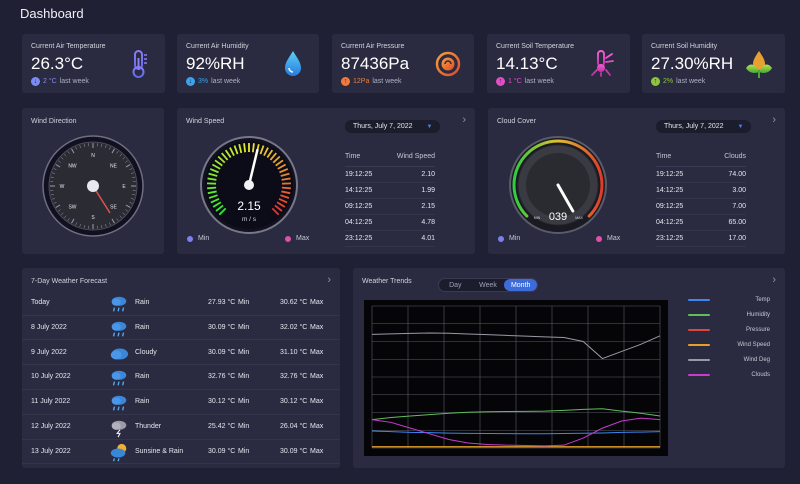 The height and width of the screenshot is (484, 800). I want to click on cloud-cover-value: 039, so click(558, 217).